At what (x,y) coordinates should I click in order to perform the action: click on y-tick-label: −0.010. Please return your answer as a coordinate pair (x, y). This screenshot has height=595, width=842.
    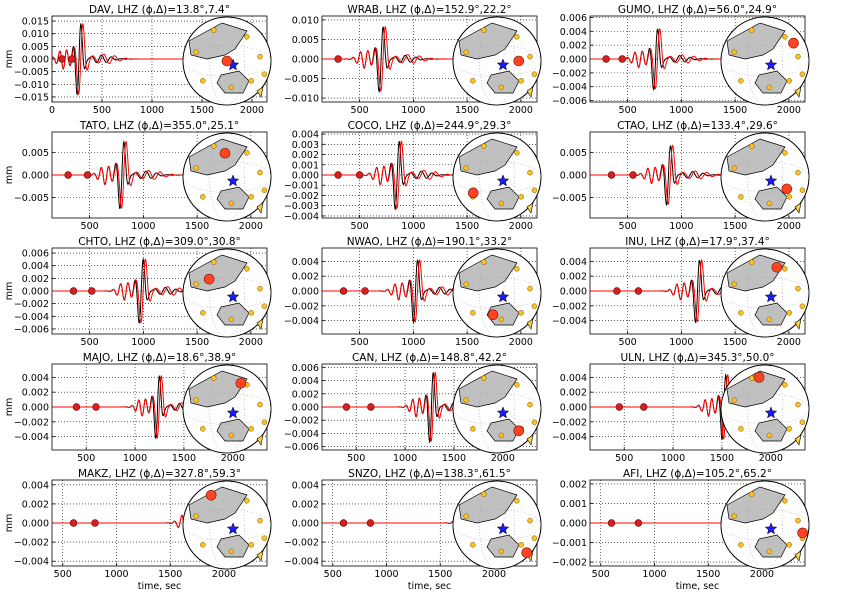
    Looking at the image, I should click on (301, 99).